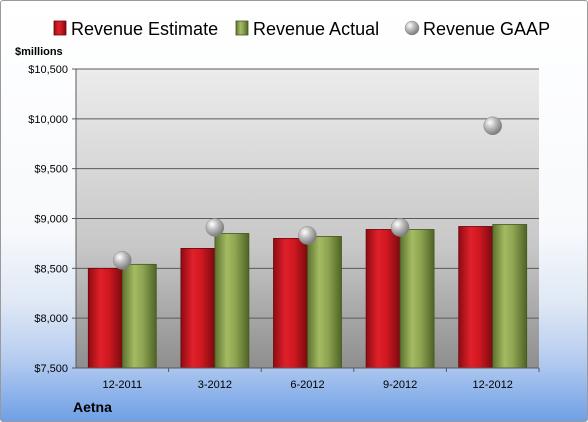 The height and width of the screenshot is (422, 588). What do you see at coordinates (92, 407) in the screenshot?
I see `company-name: Aetna` at bounding box center [92, 407].